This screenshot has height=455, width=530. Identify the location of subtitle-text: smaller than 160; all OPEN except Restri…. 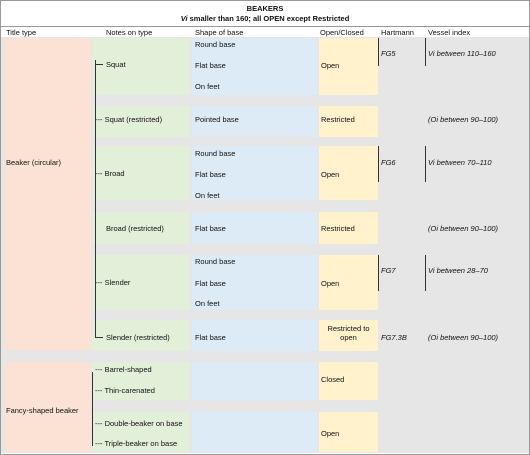
(269, 18).